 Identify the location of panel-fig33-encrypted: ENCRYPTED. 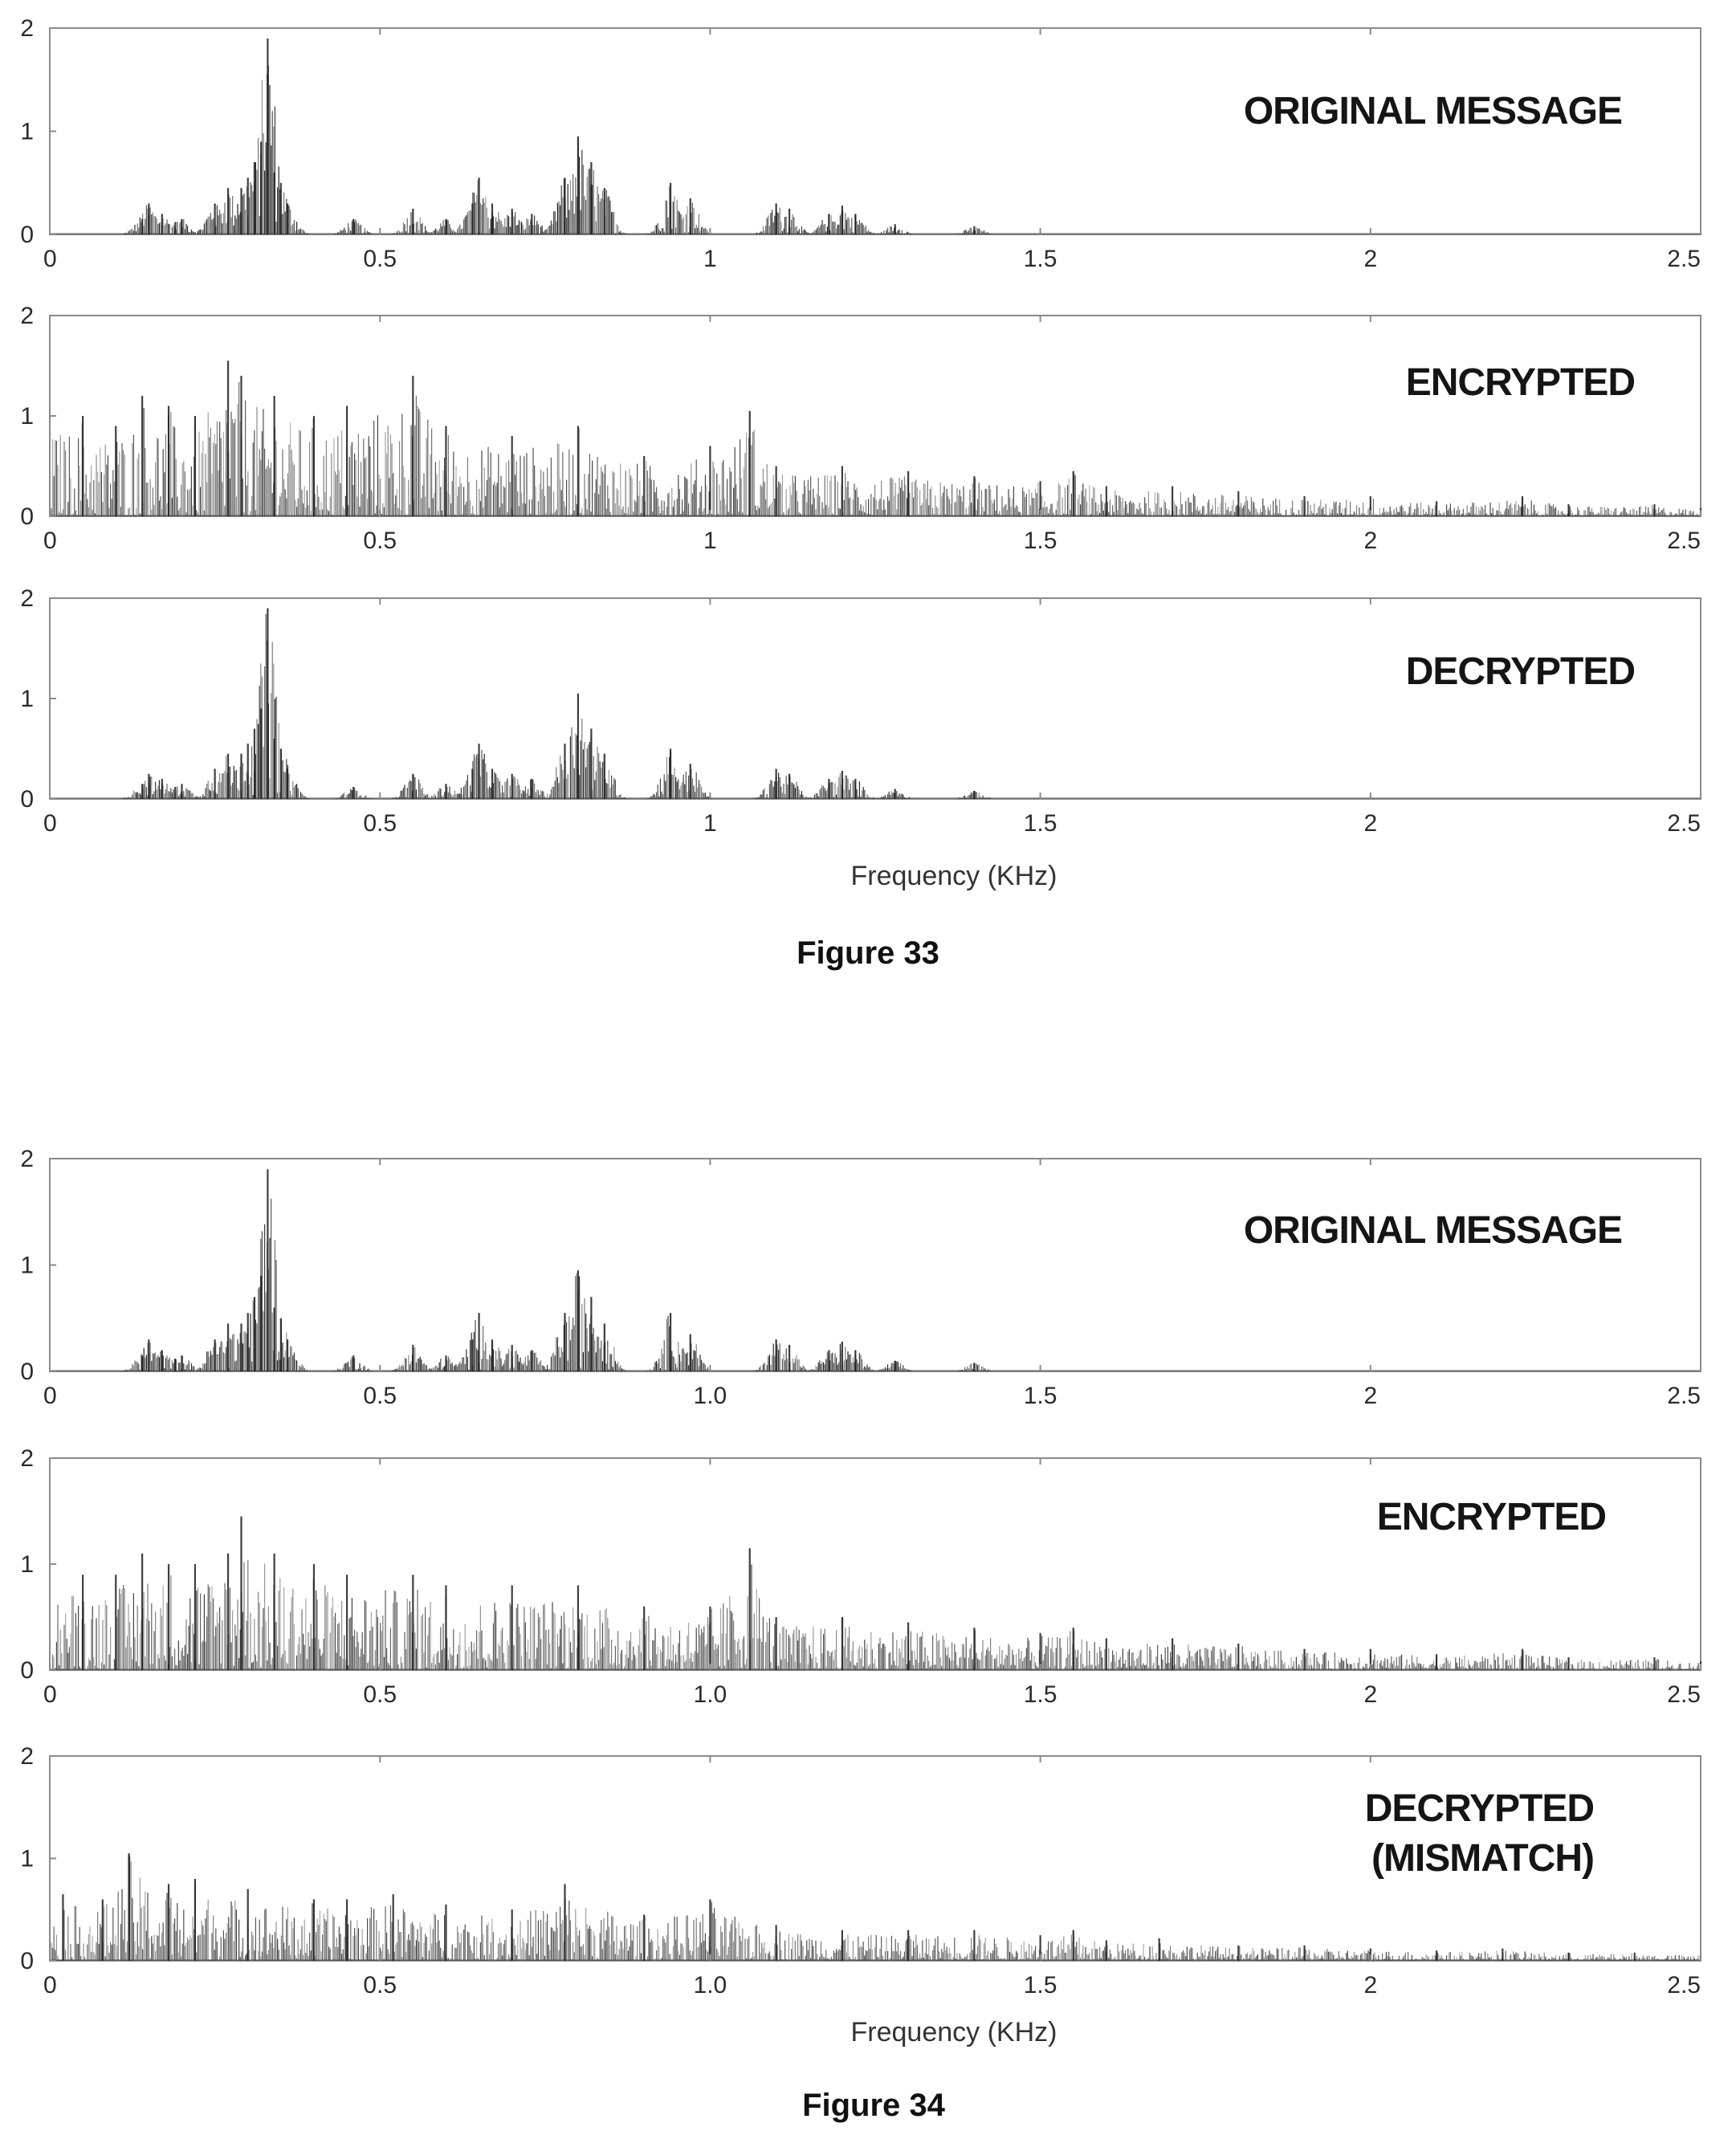
(1521, 382).